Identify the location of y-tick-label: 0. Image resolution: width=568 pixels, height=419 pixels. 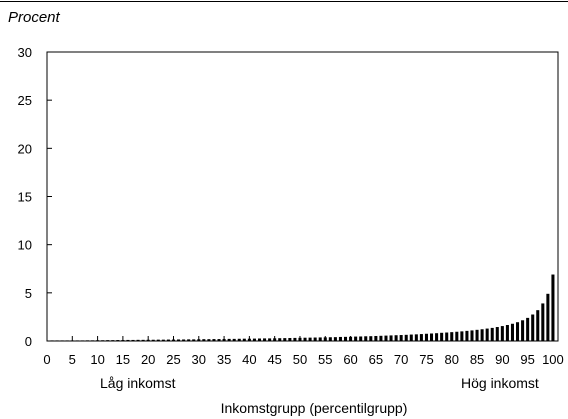
(28, 341).